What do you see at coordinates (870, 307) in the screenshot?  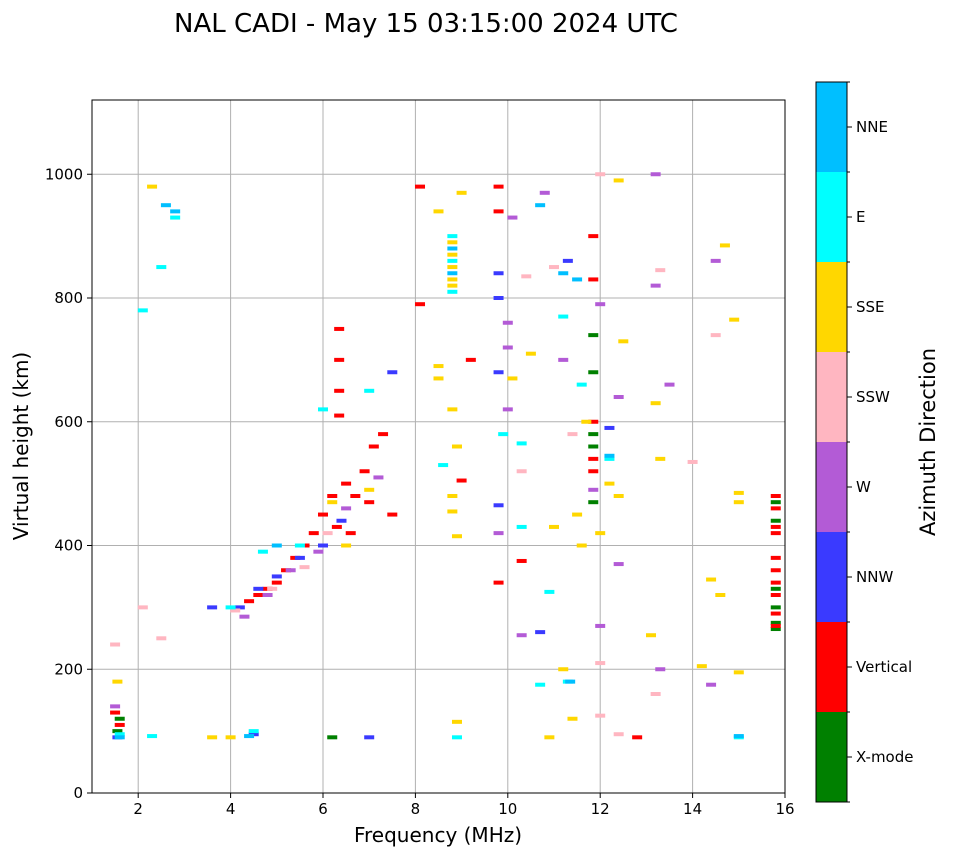 I see `colorbar-label: SSE` at bounding box center [870, 307].